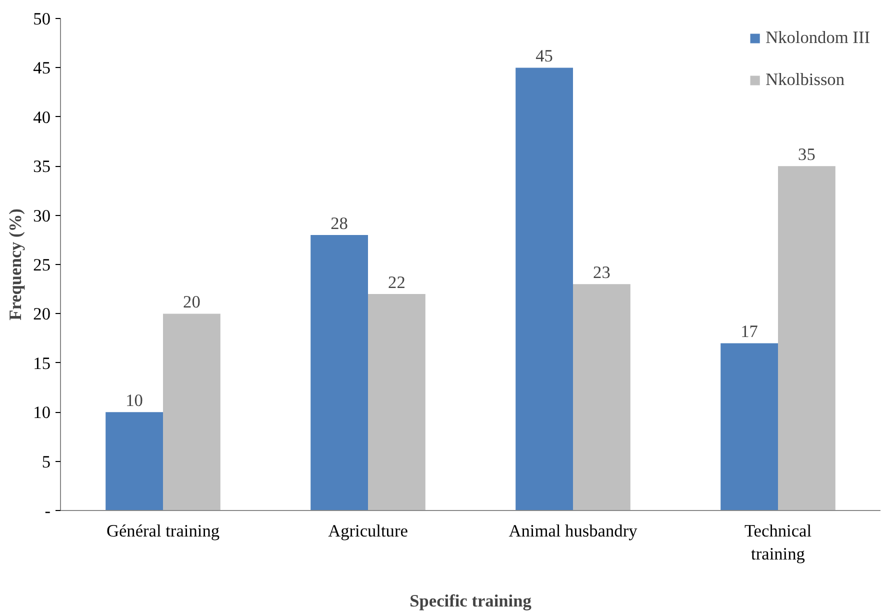 The image size is (895, 613). I want to click on legend-label: Nkolondom III, so click(818, 38).